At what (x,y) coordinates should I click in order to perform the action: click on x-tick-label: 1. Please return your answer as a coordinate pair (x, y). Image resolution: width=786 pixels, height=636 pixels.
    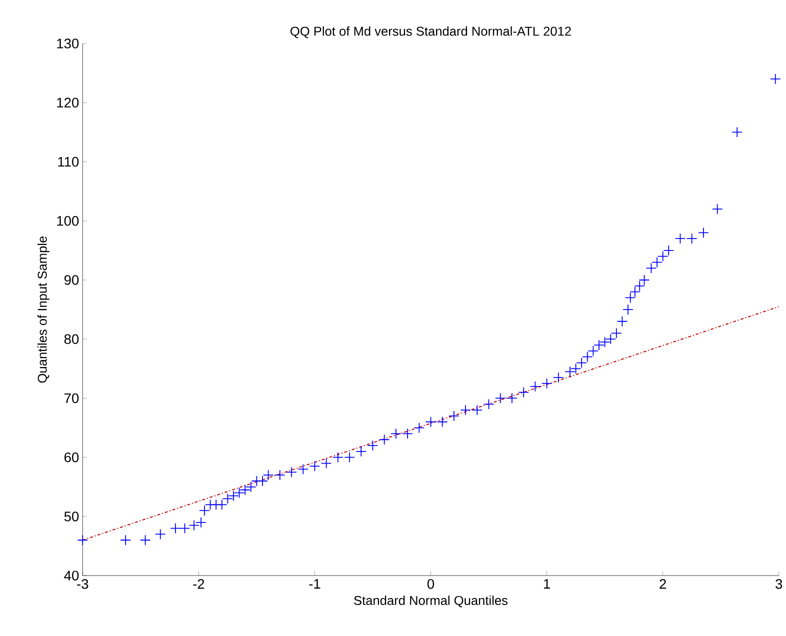
    Looking at the image, I should click on (547, 584).